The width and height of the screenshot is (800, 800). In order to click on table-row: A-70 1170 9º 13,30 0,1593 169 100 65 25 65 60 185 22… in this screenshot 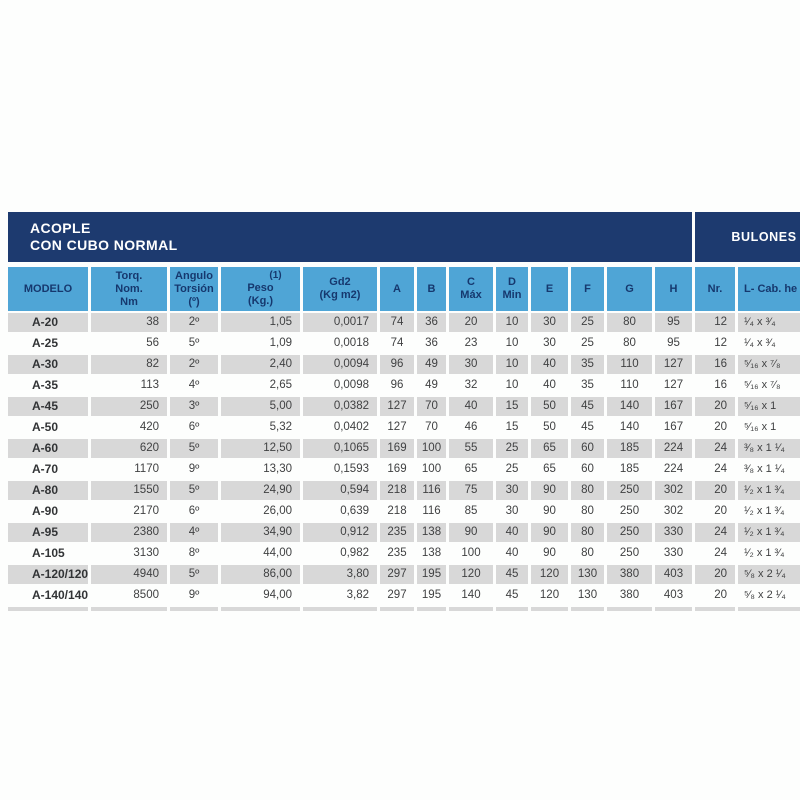, I will do `click(404, 469)`.